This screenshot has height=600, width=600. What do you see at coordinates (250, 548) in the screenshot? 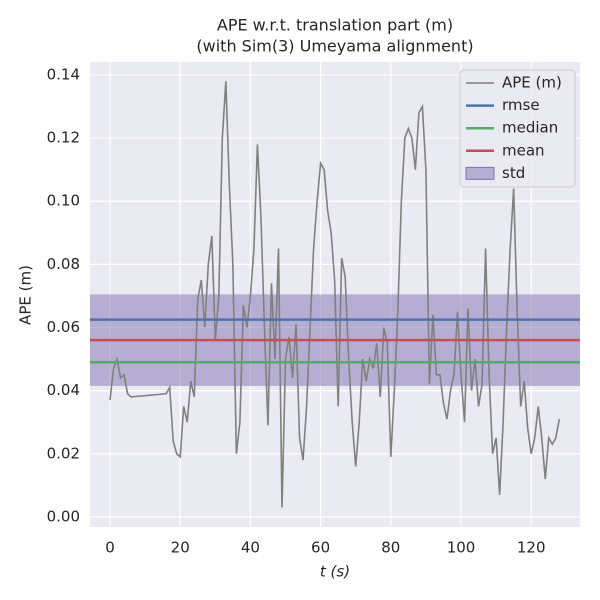
I see `x-tick-label: 40` at bounding box center [250, 548].